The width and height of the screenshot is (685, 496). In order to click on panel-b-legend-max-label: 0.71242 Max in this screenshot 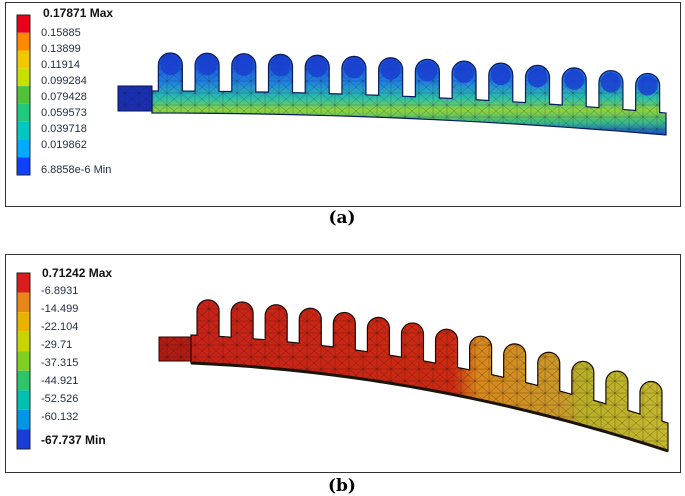, I will do `click(77, 273)`.